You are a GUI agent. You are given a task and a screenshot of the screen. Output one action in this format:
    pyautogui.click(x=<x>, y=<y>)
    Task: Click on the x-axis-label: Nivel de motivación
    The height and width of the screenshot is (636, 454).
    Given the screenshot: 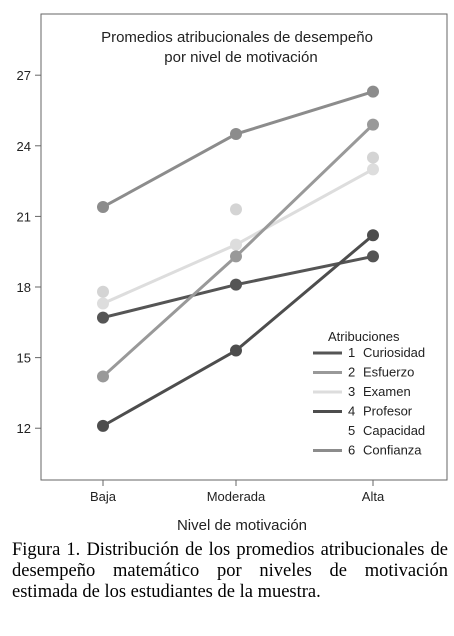 What is the action you would take?
    pyautogui.click(x=242, y=525)
    